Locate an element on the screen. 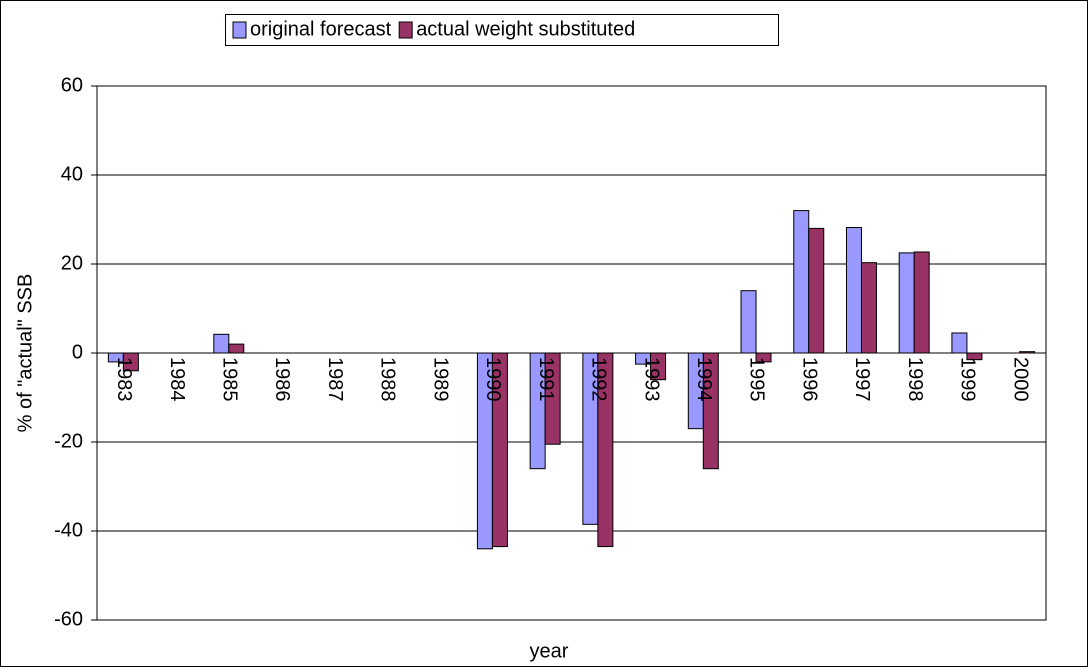  x-tick-label: 1989 is located at coordinates (440, 379).